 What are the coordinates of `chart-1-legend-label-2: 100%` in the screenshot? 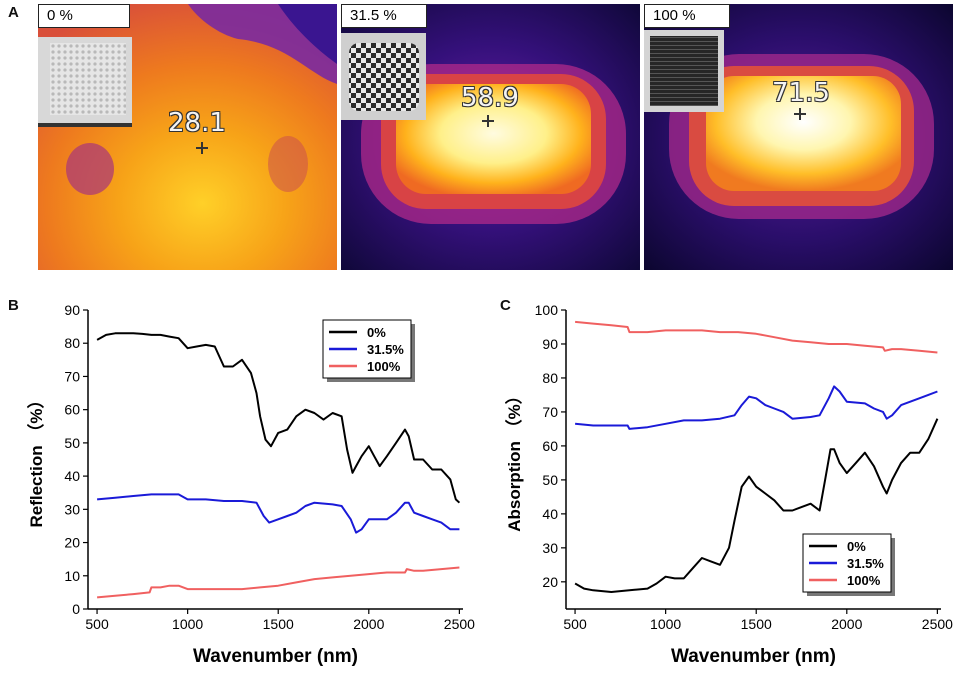 It's located at (864, 580).